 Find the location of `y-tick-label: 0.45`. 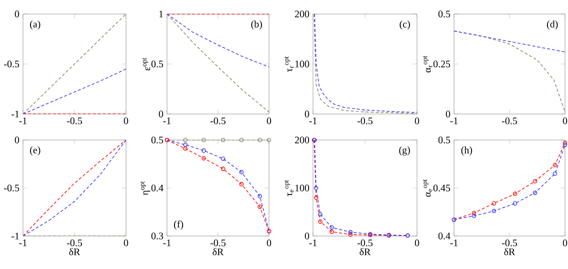

y-tick-label: 0.45 is located at coordinates (441, 188).